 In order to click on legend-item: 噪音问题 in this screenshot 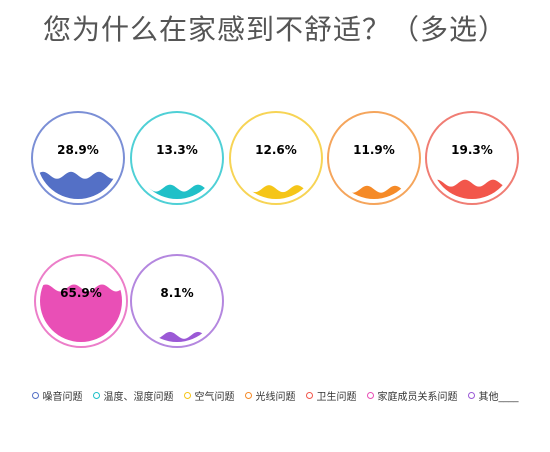, I will do `click(57, 395)`.